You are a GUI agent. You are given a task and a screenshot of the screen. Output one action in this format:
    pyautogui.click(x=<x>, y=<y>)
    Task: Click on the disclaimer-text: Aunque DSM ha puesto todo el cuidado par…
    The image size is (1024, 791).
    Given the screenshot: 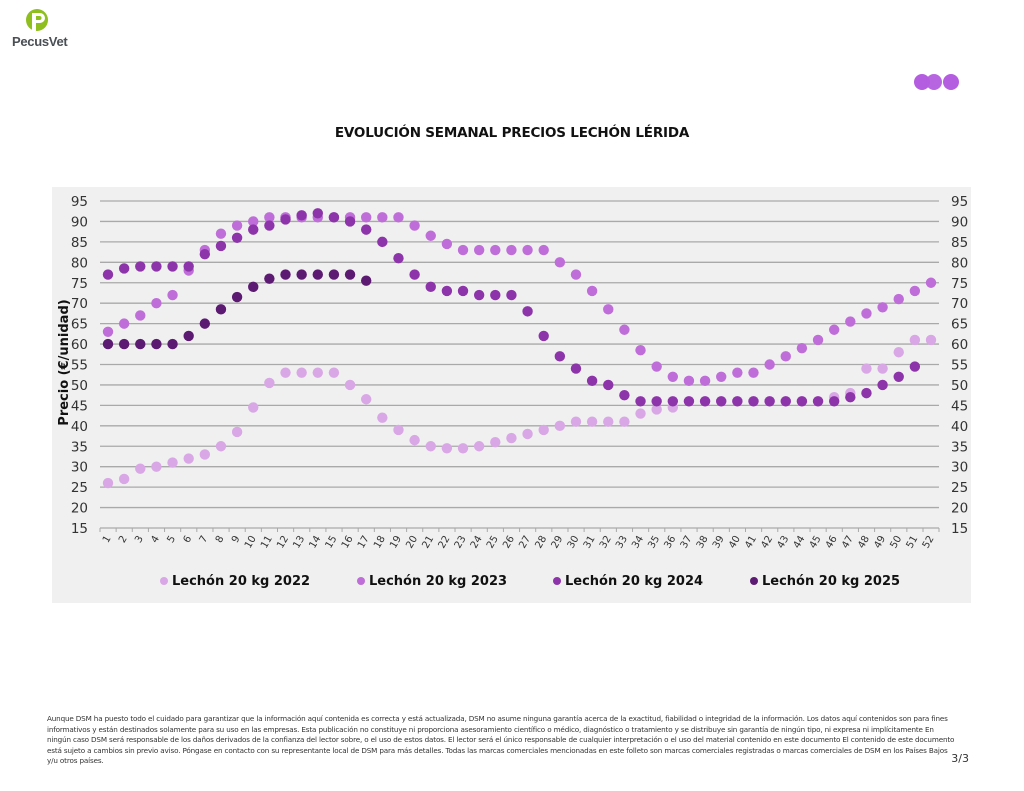 What is the action you would take?
    pyautogui.click(x=501, y=740)
    